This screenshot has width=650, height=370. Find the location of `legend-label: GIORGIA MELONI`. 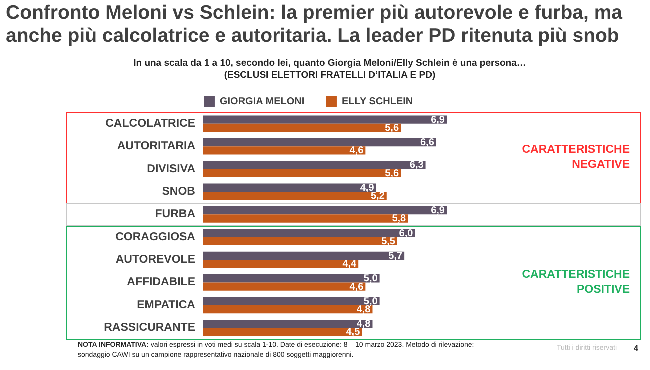

legend-label: GIORGIA MELONI is located at coordinates (262, 102).